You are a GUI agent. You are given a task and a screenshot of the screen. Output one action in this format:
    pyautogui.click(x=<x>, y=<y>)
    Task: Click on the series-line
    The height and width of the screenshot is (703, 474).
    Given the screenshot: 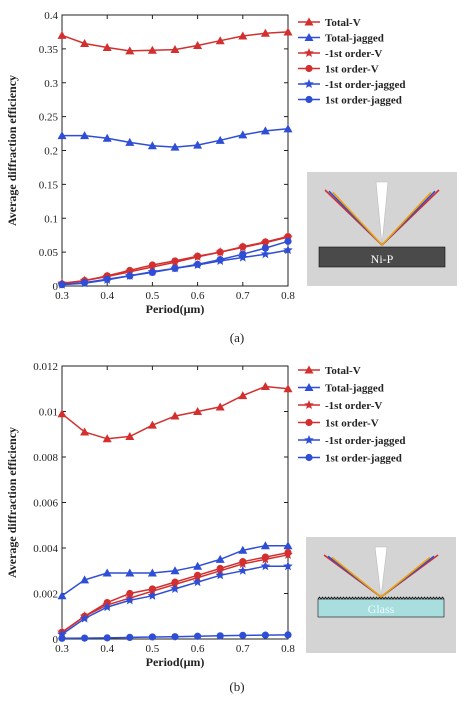 What is the action you would take?
    pyautogui.click(x=175, y=592)
    